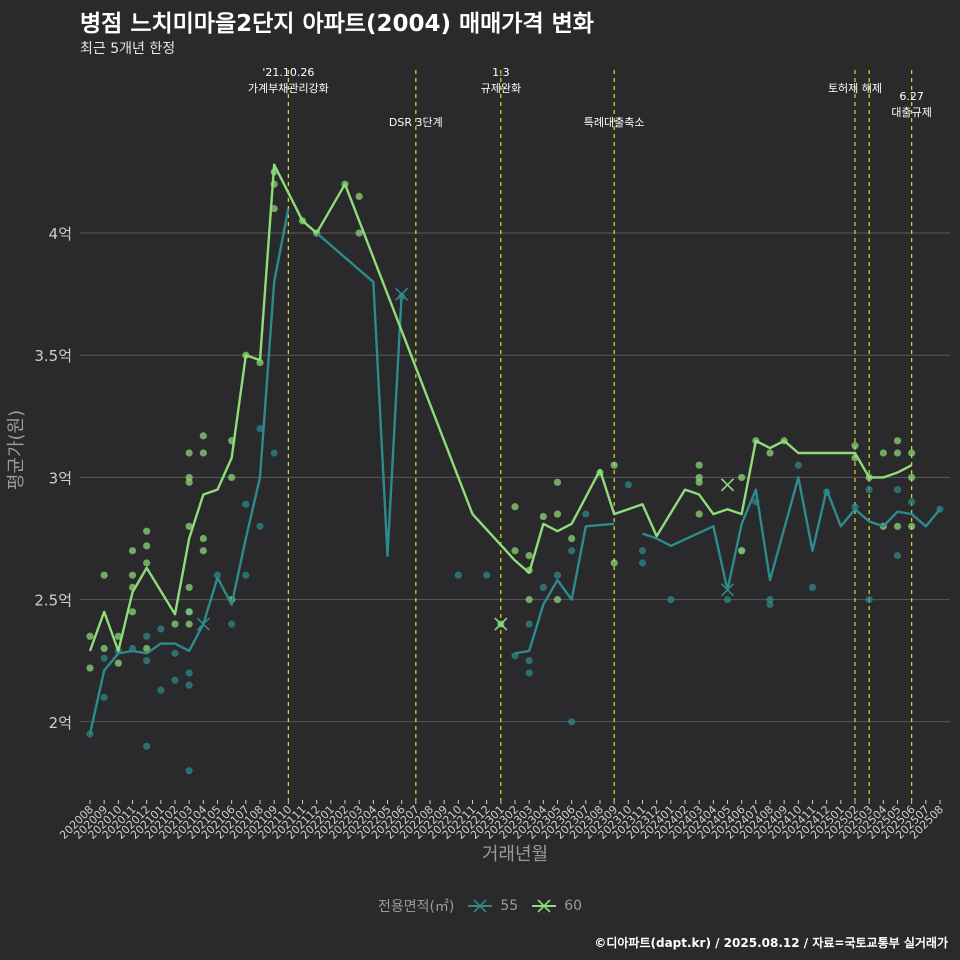 The image size is (960, 960). What do you see at coordinates (911, 112) in the screenshot?
I see `event-label: 대출규제` at bounding box center [911, 112].